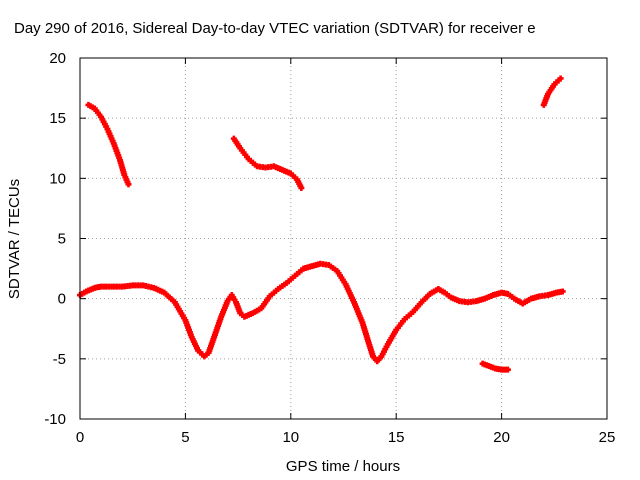 The image size is (640, 480). I want to click on y-tick-label: 15, so click(57, 118).